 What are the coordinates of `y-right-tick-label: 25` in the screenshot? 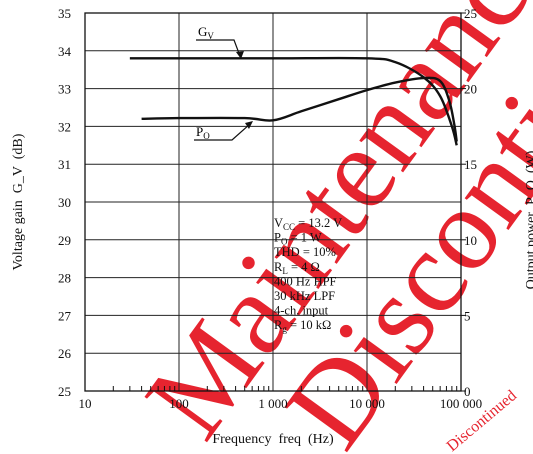 It's located at (470, 13).